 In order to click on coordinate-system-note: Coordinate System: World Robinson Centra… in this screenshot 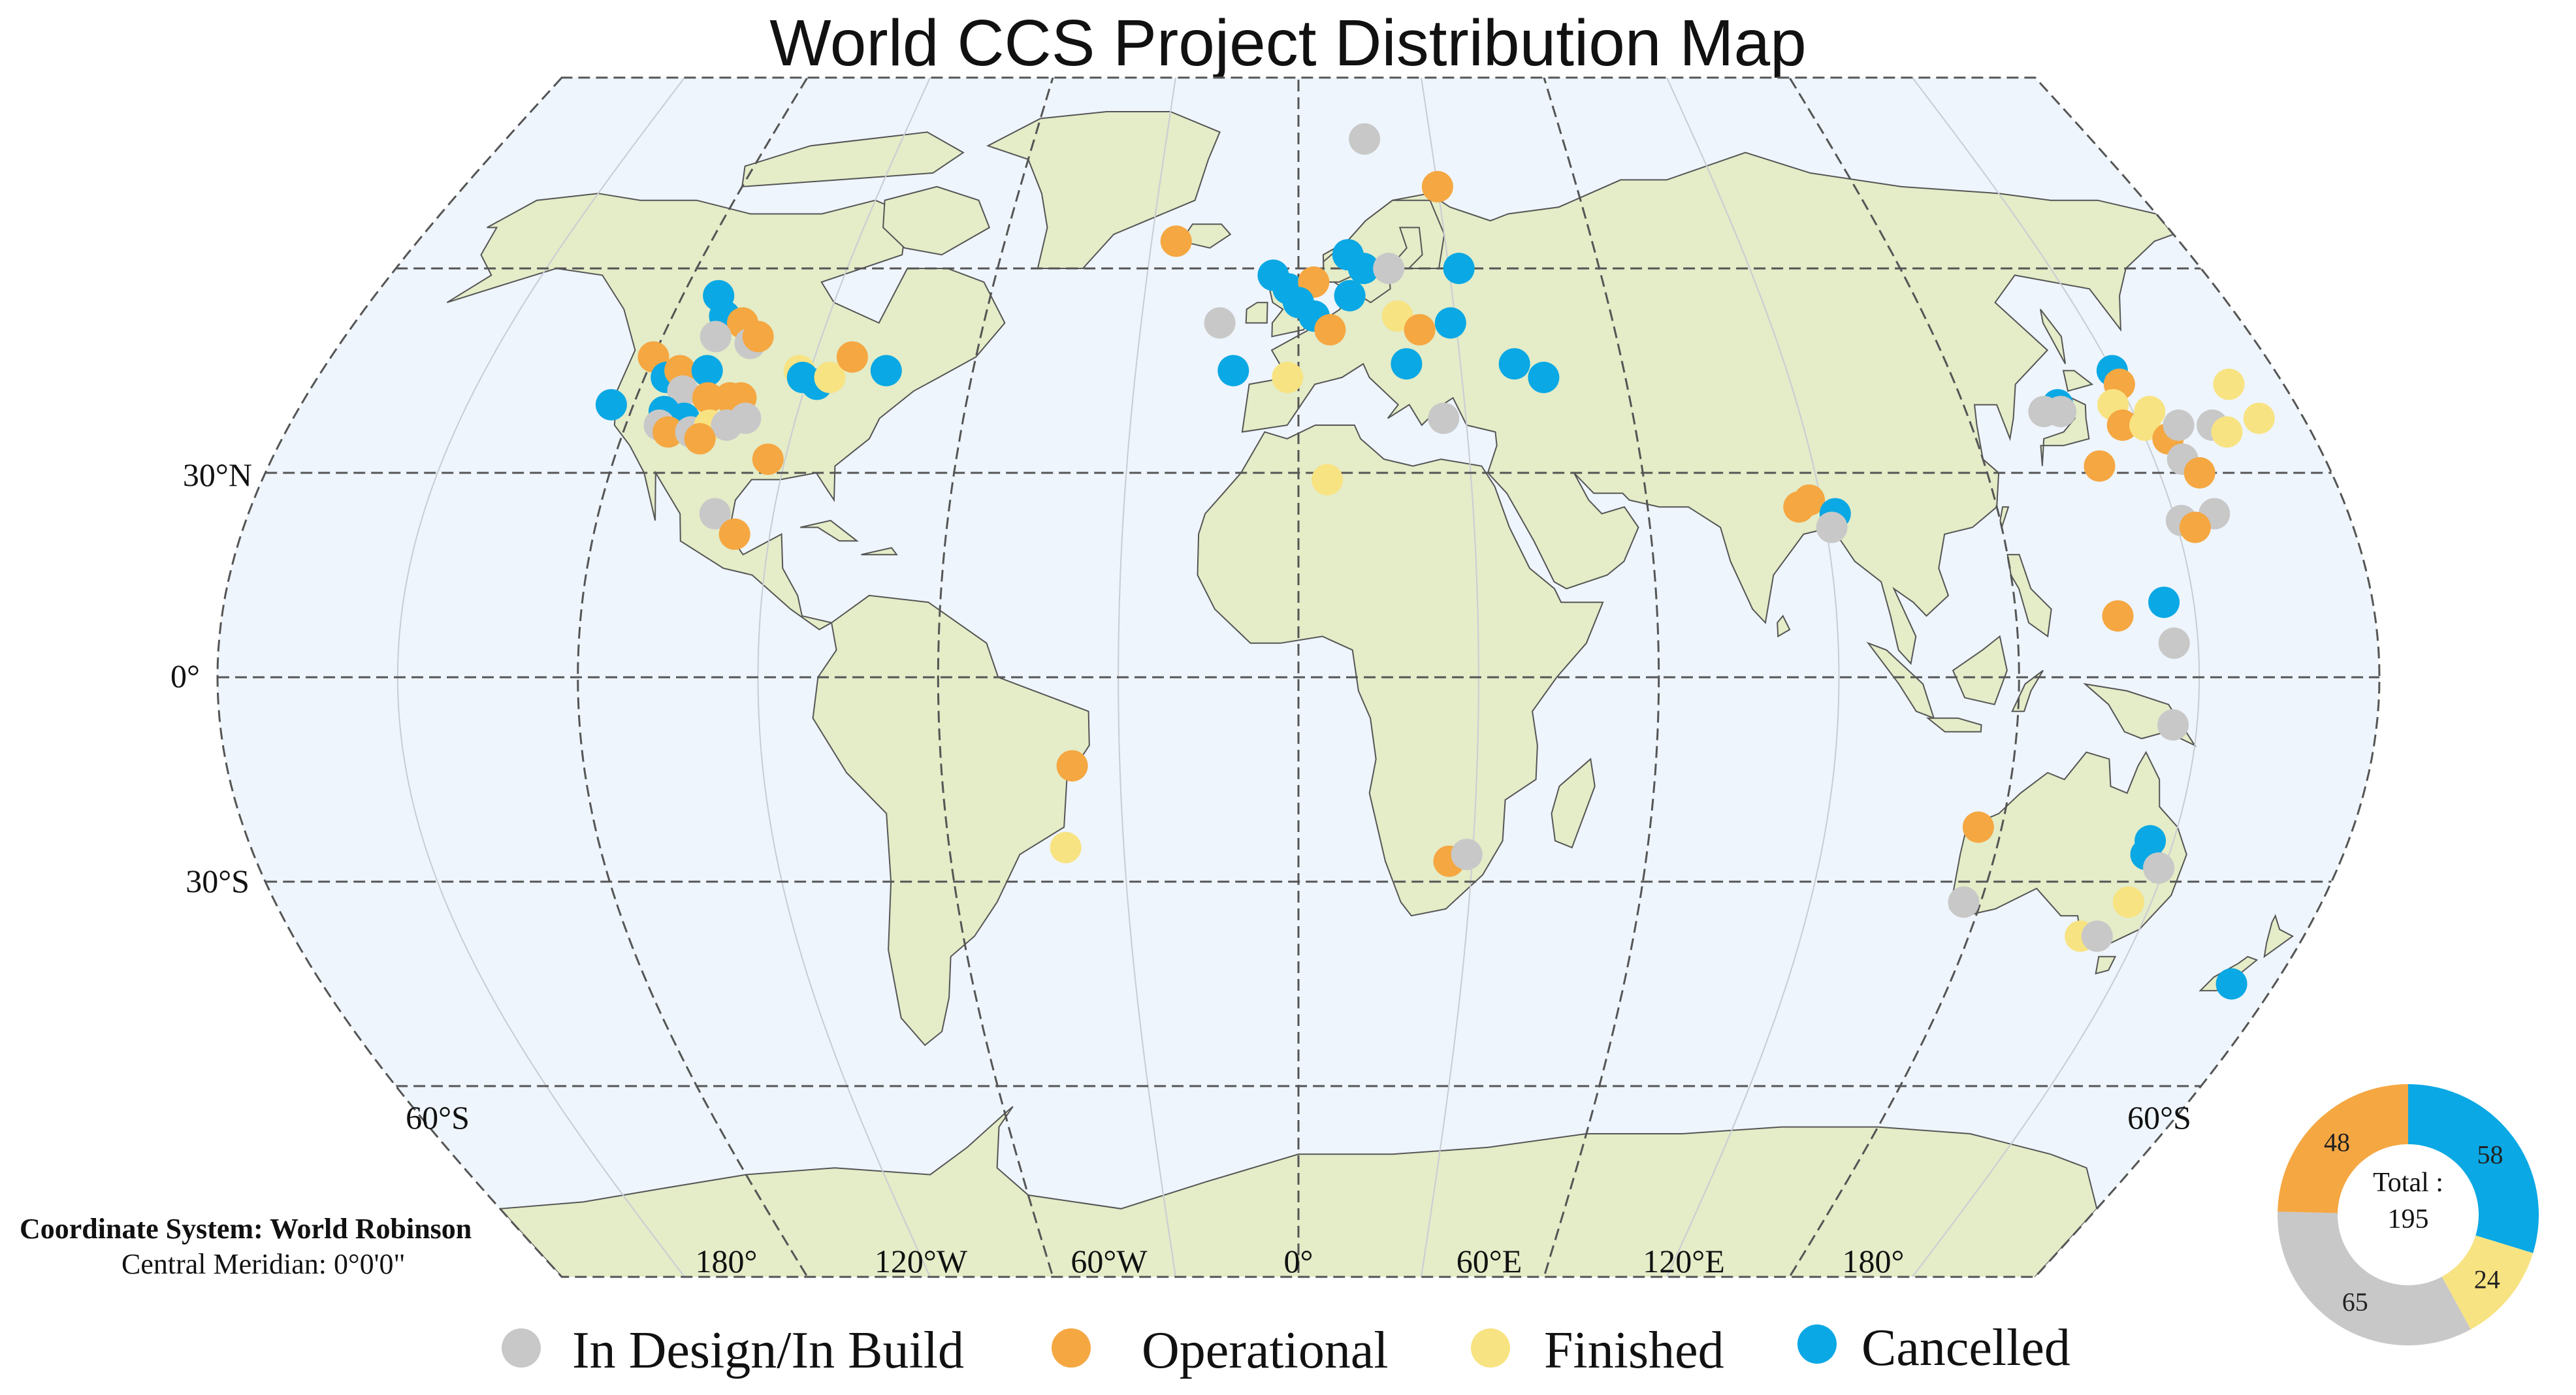, I will do `click(246, 1246)`.